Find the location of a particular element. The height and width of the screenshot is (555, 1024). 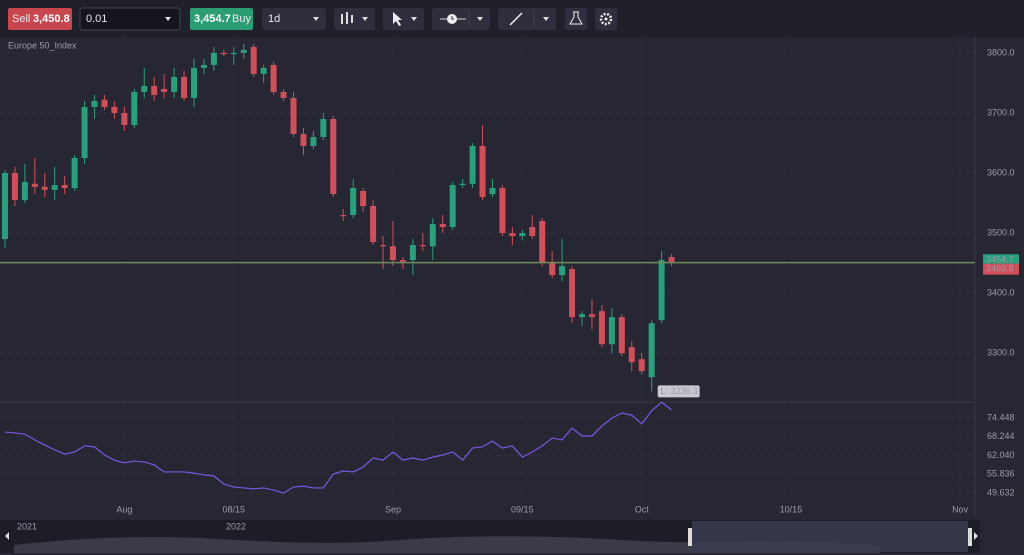

navigator-year: 2021 is located at coordinates (27, 526).